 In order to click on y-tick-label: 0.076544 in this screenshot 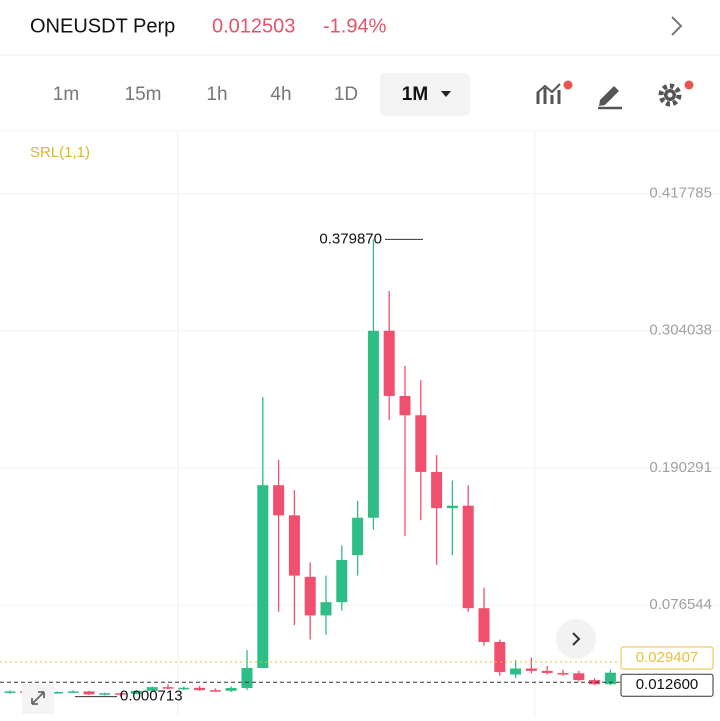, I will do `click(680, 604)`.